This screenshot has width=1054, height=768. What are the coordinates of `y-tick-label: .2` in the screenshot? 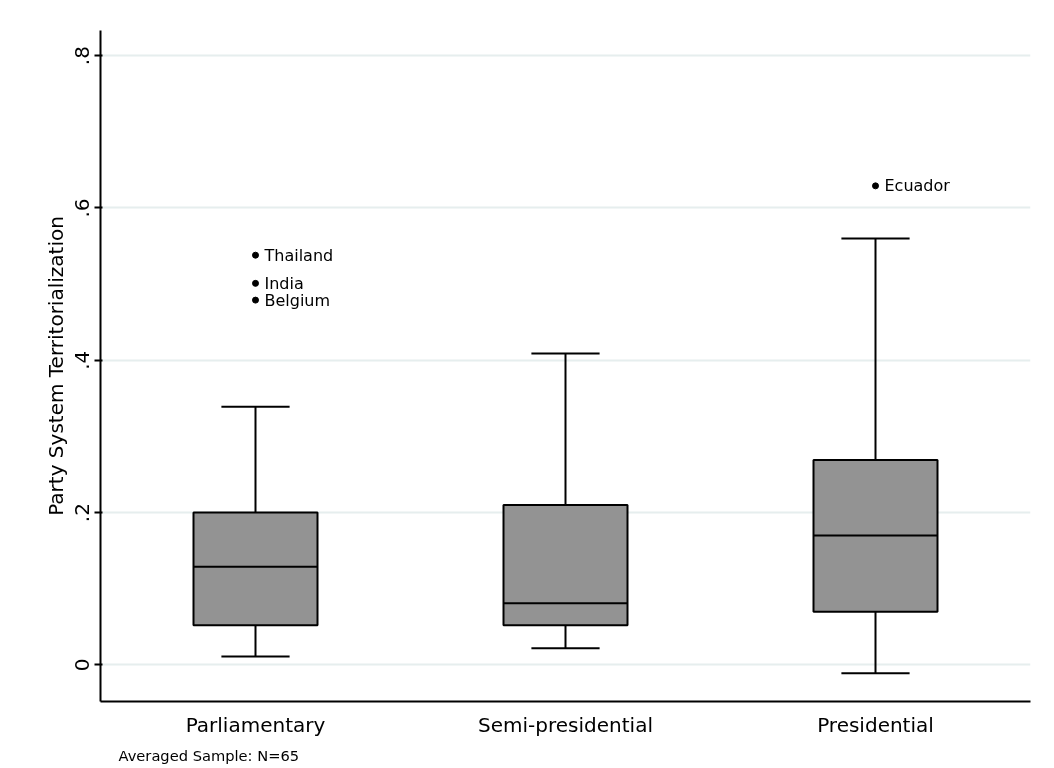 It's located at (82, 513).